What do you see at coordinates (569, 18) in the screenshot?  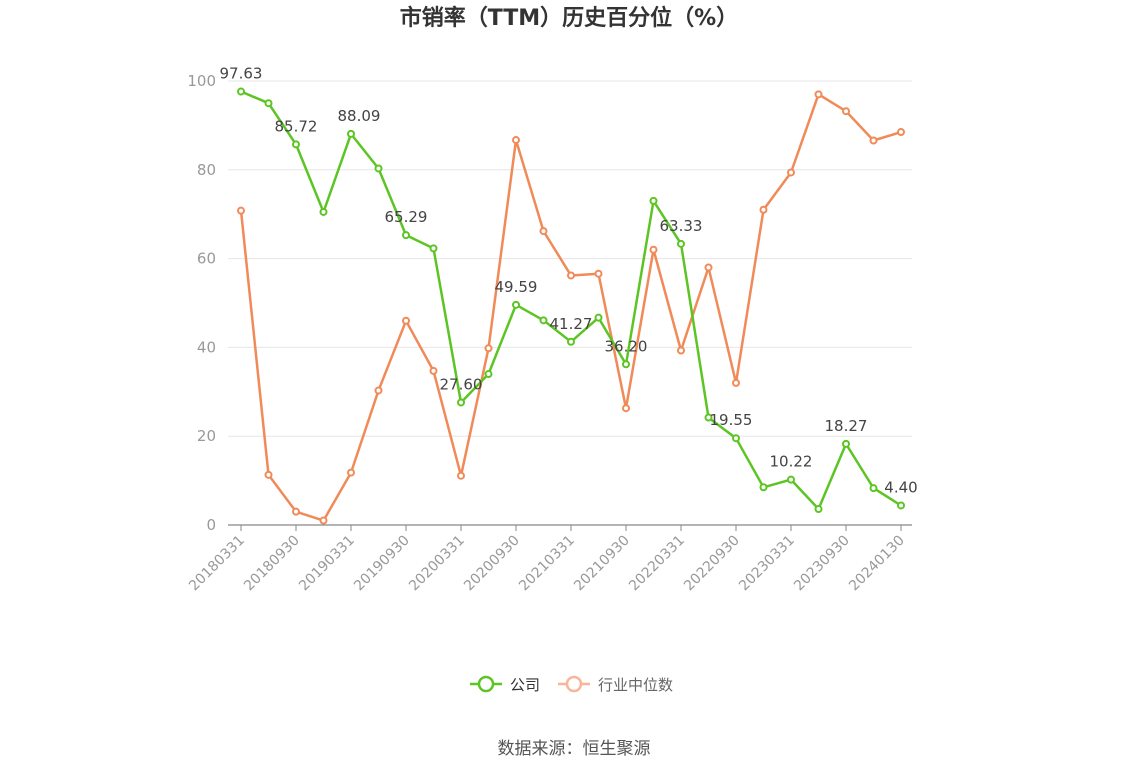 I see `chart-title: 市销率（TTM）历史百分位（%）` at bounding box center [569, 18].